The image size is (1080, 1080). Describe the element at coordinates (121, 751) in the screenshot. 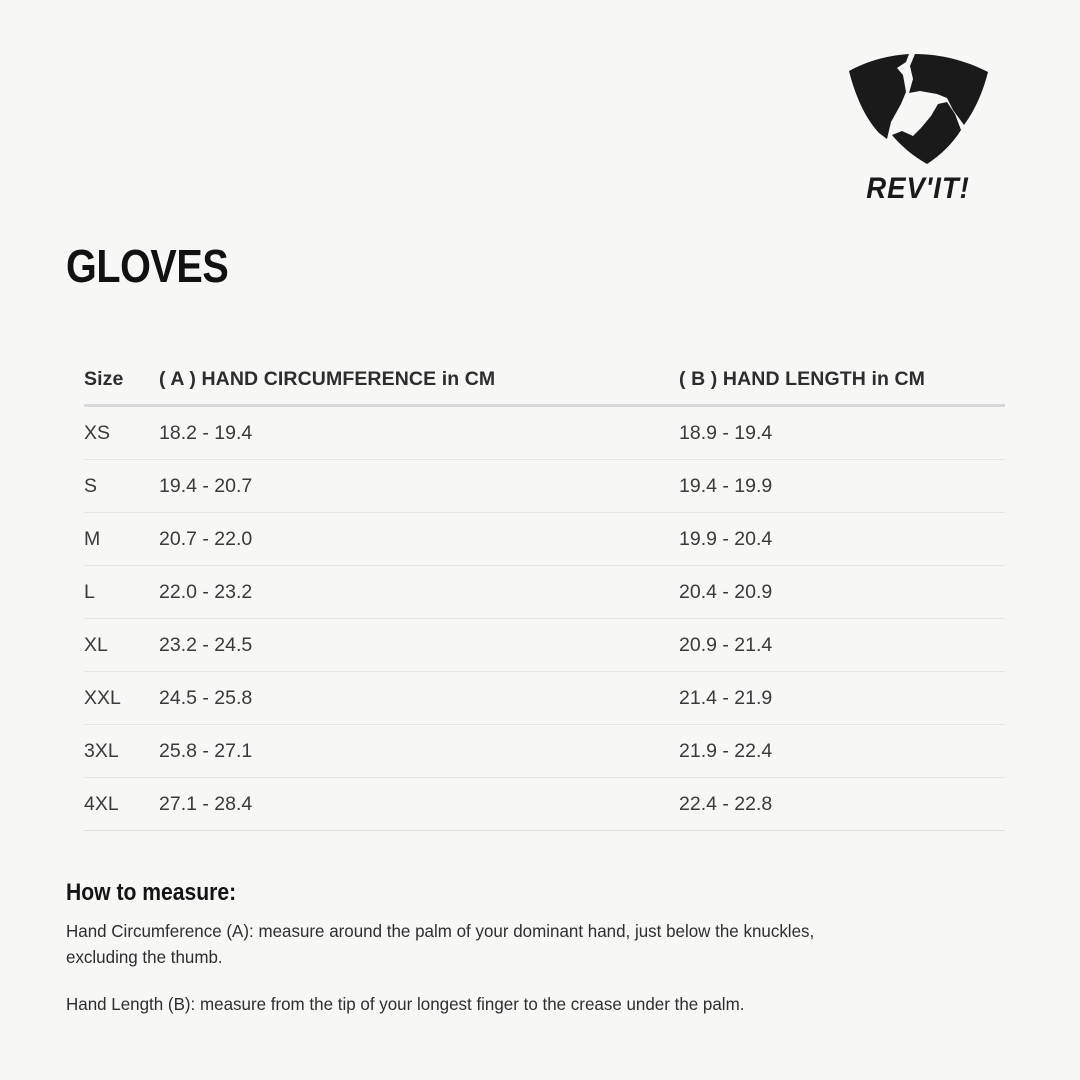

I see `cell-size: 3XL` at that location.